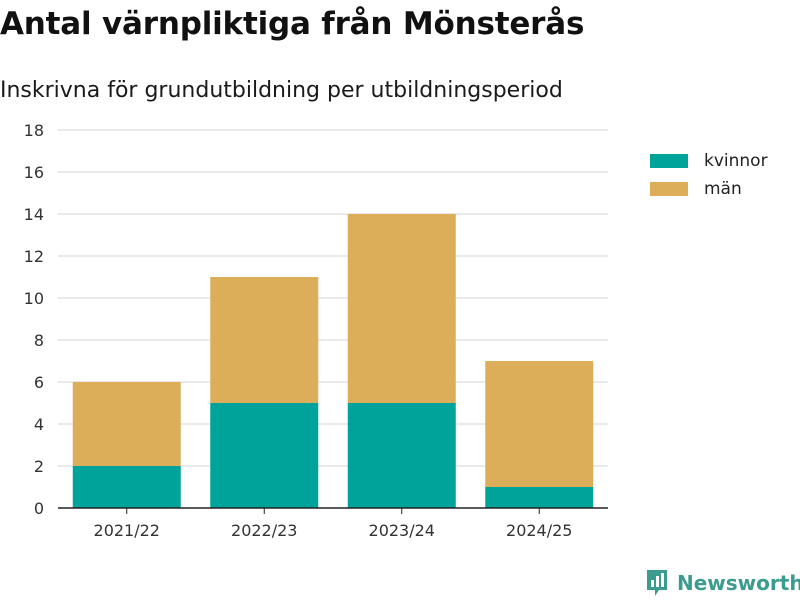 The height and width of the screenshot is (600, 800). I want to click on brand-name: Newsworthy, so click(738, 583).